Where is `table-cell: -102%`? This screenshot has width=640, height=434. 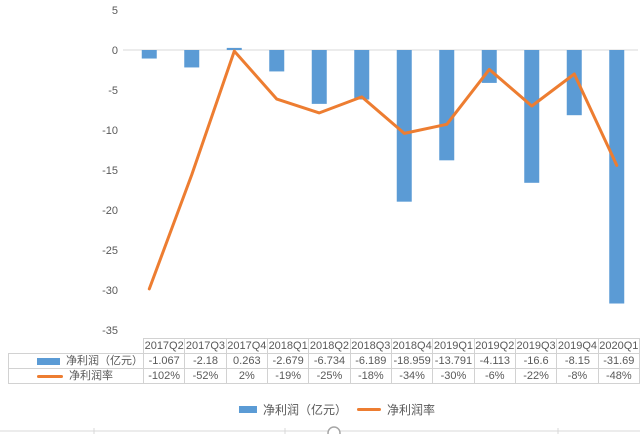
table-cell: -102% is located at coordinates (164, 376).